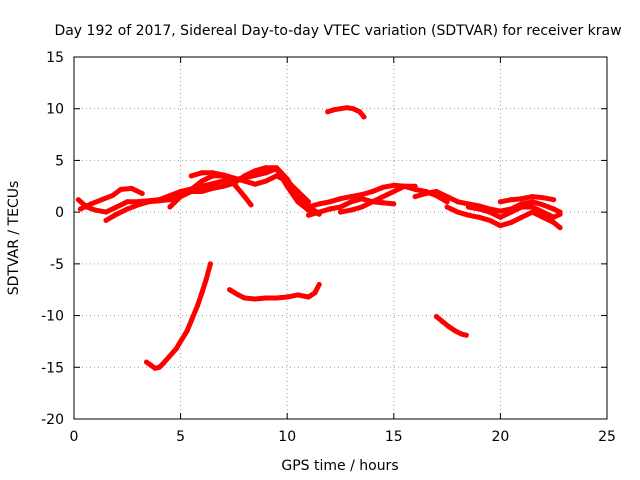 This screenshot has height=480, width=640. I want to click on x-tick-label: 15, so click(394, 437).